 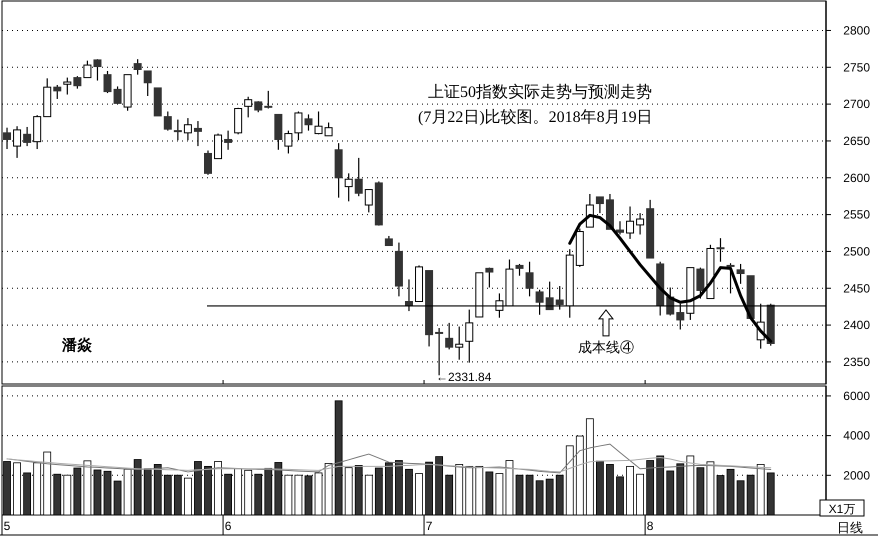 I want to click on y-tick-label: 4000, so click(x=856, y=435).